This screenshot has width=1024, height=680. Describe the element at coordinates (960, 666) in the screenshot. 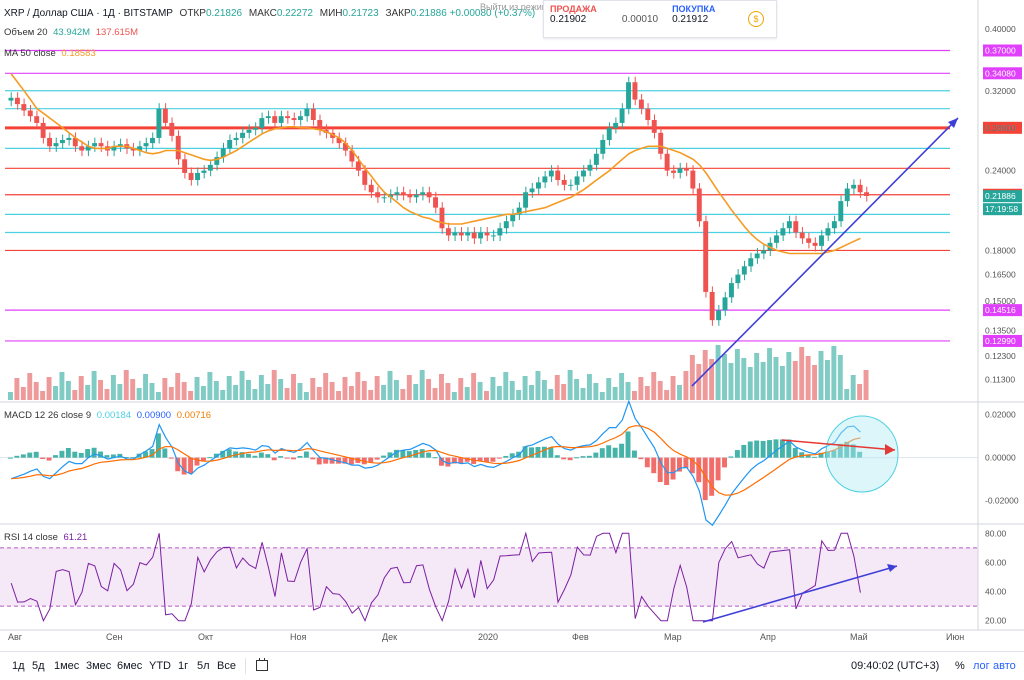

I see `percent-toggle: %` at that location.